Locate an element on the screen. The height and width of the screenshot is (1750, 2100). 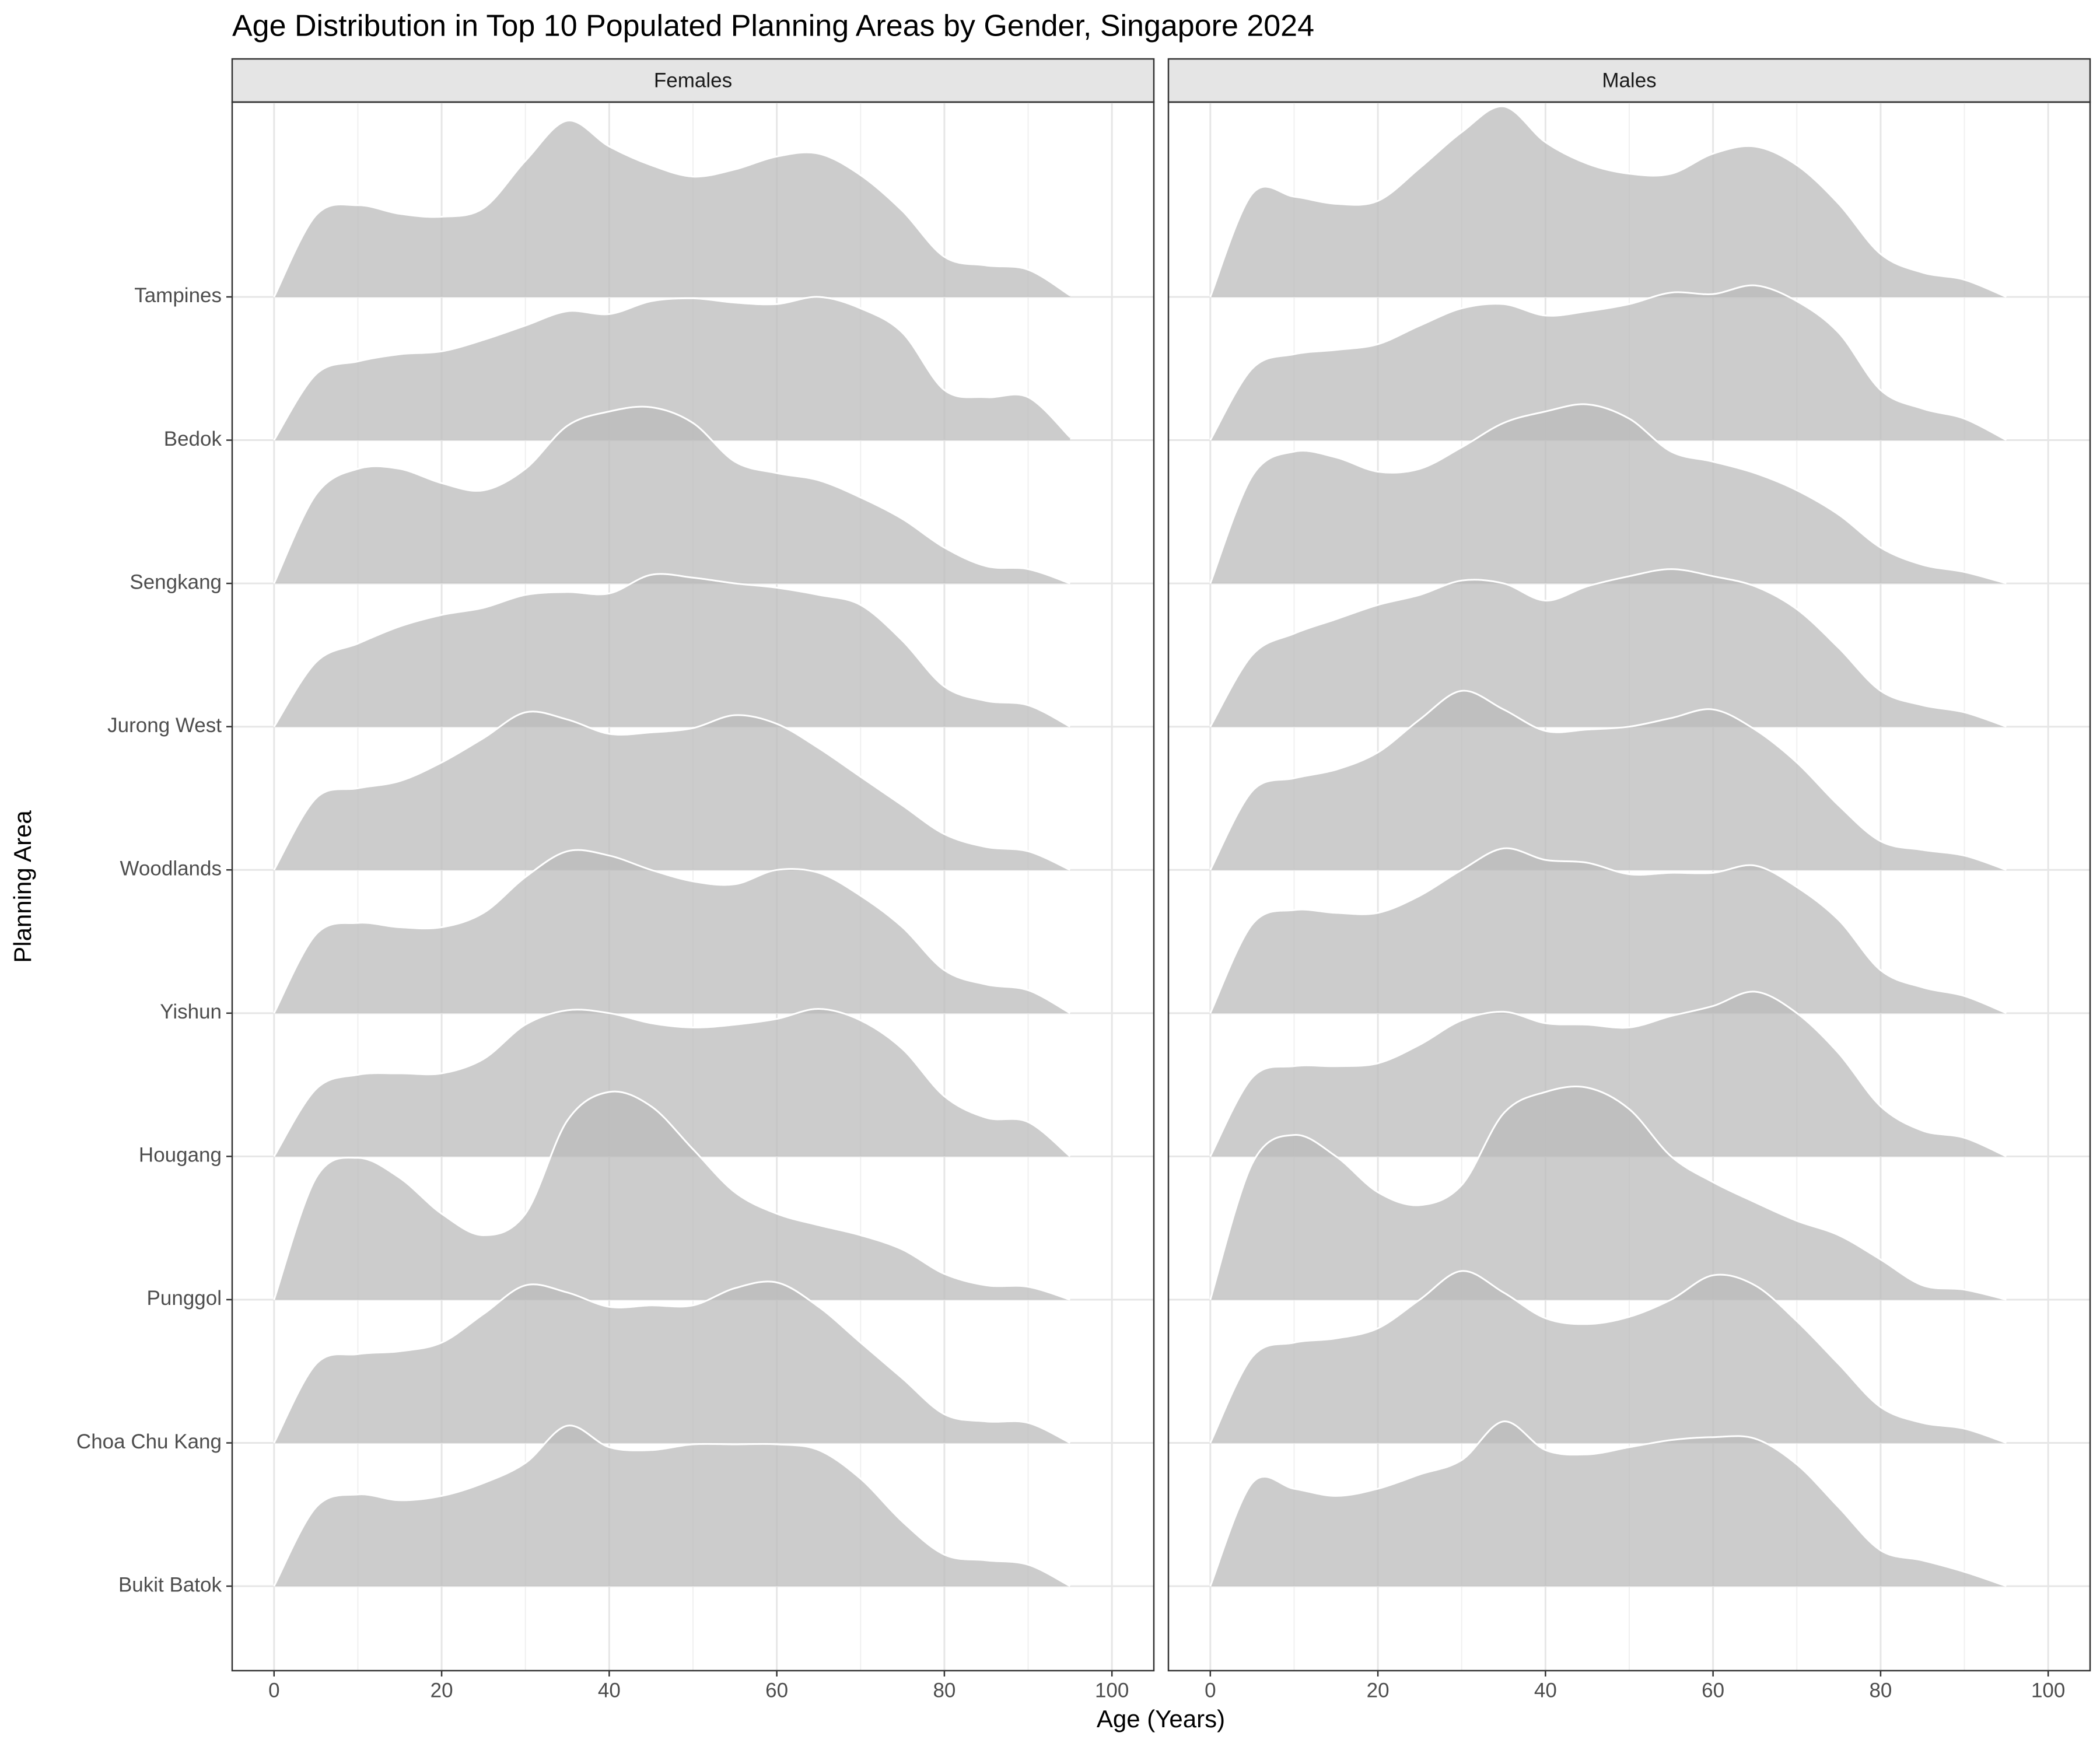
y-tick-label: Tampines is located at coordinates (178, 295).